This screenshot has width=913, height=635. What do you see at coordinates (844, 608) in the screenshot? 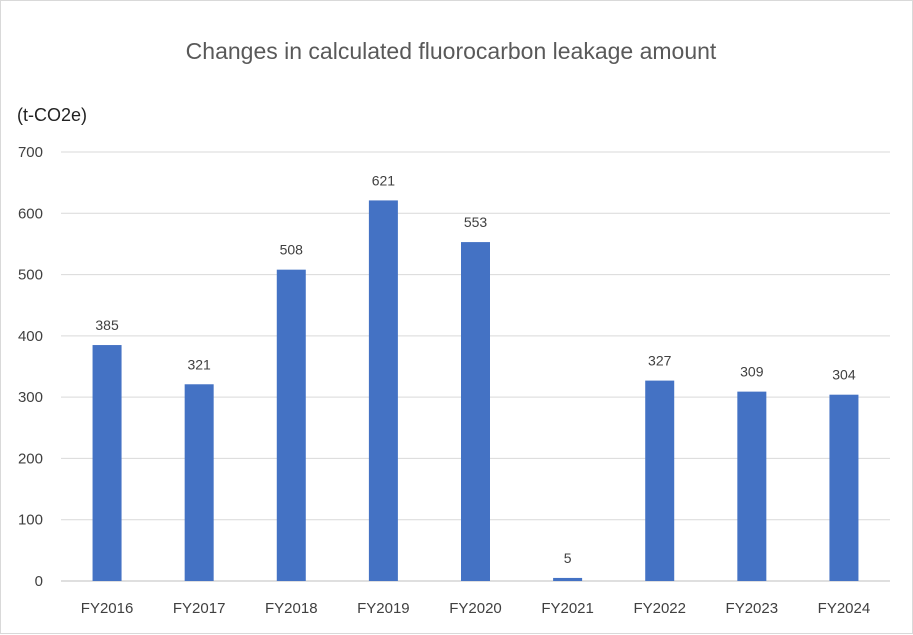
I see `x-tick-label-fy2024: FY2024` at bounding box center [844, 608].